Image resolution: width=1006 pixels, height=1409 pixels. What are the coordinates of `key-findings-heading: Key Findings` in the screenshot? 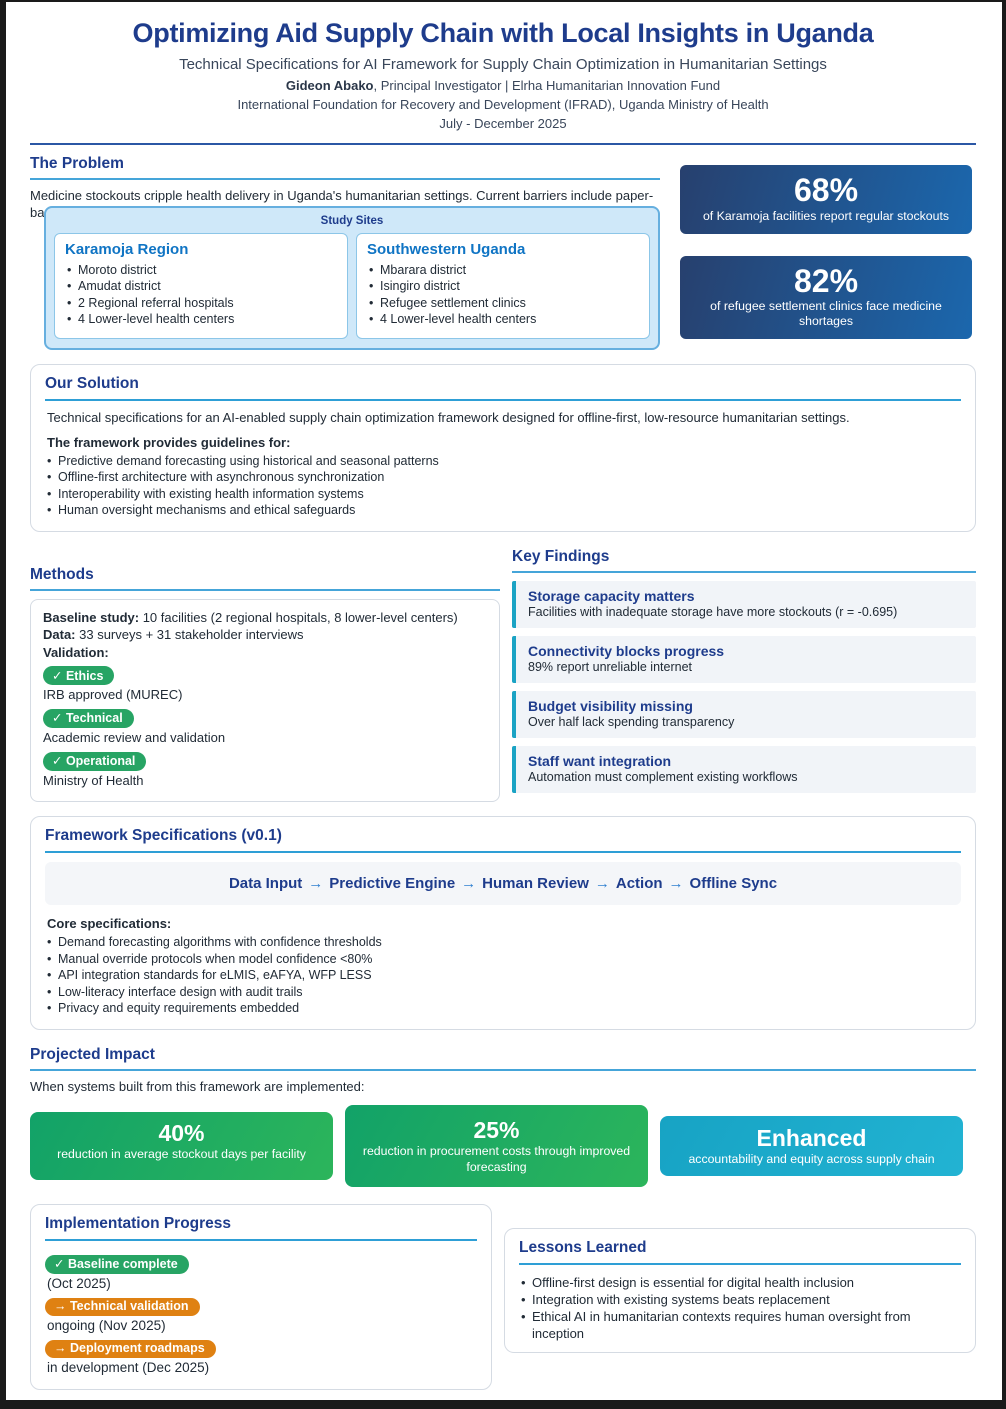 It's located at (561, 556).